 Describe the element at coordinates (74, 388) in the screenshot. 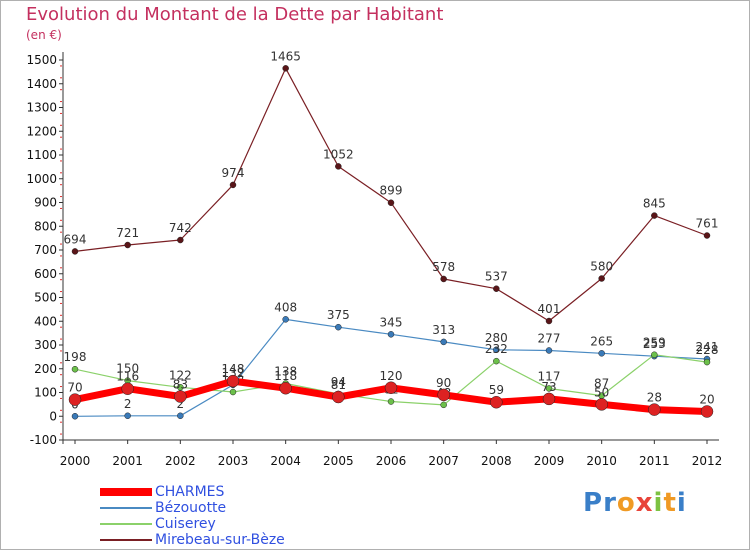

I see `data-label-charmes: 70` at that location.